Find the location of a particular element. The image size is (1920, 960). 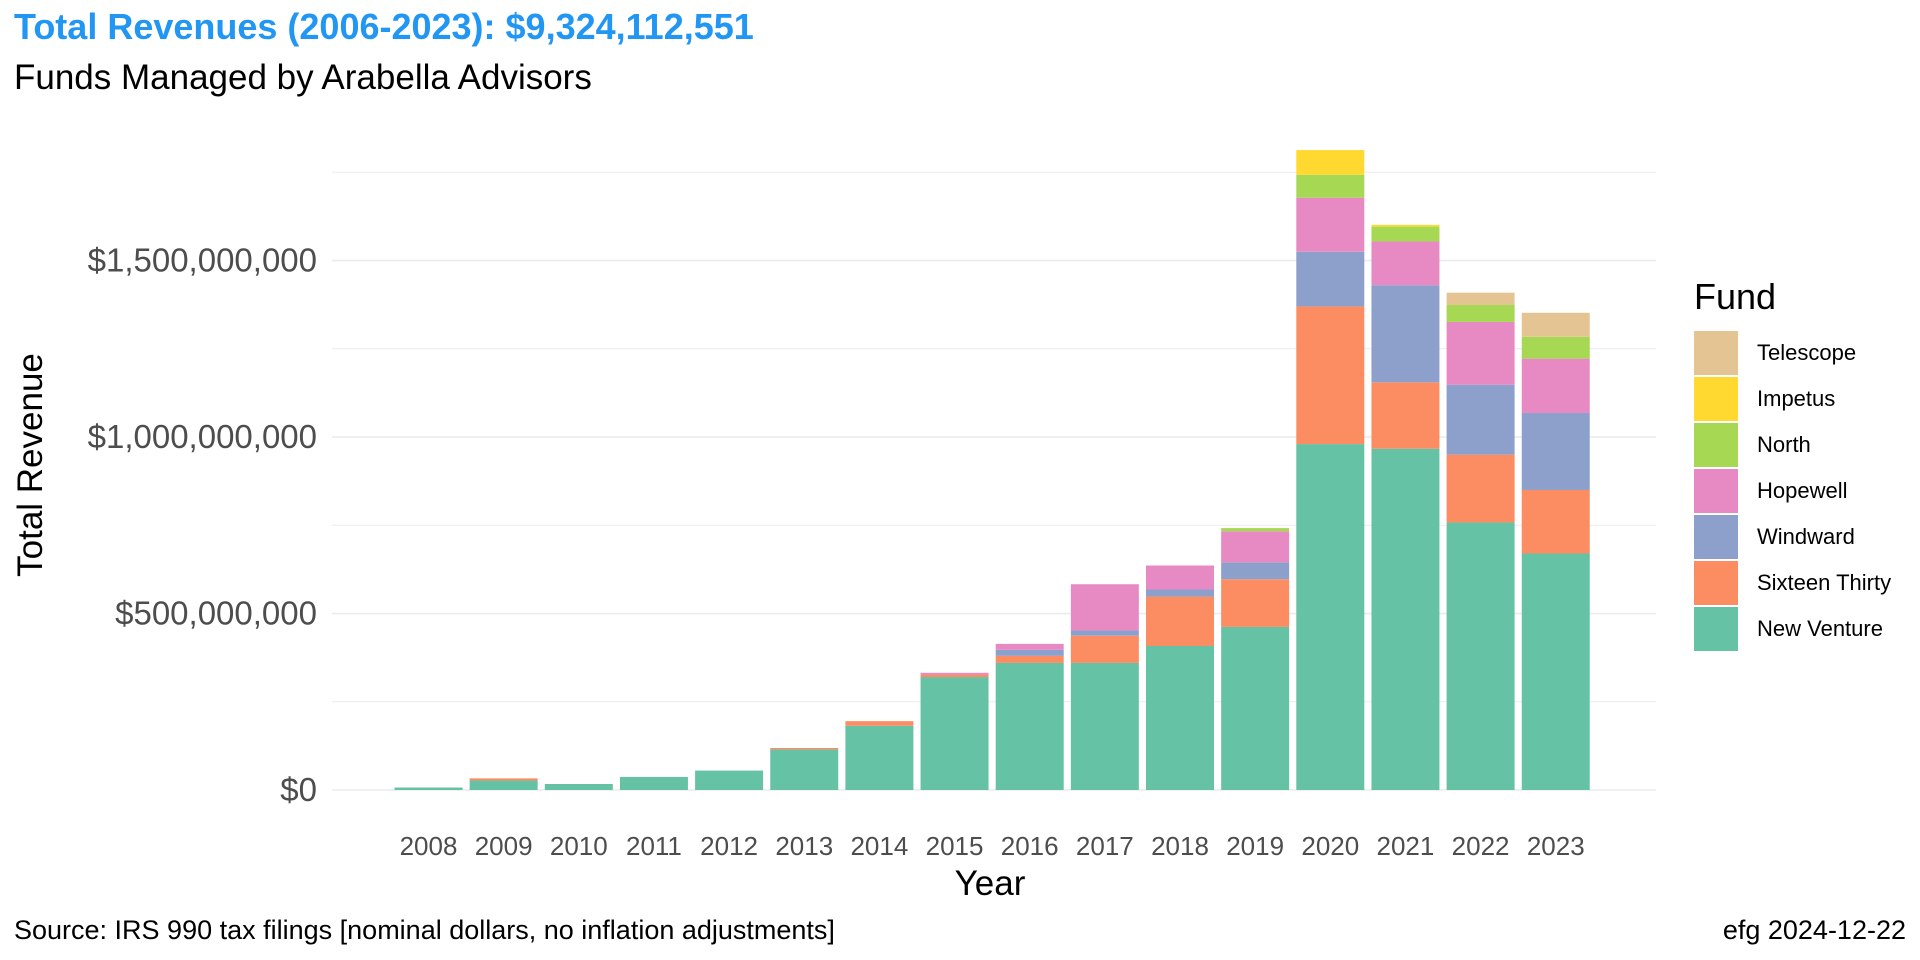

y-tick-label: $0 is located at coordinates (298, 789).